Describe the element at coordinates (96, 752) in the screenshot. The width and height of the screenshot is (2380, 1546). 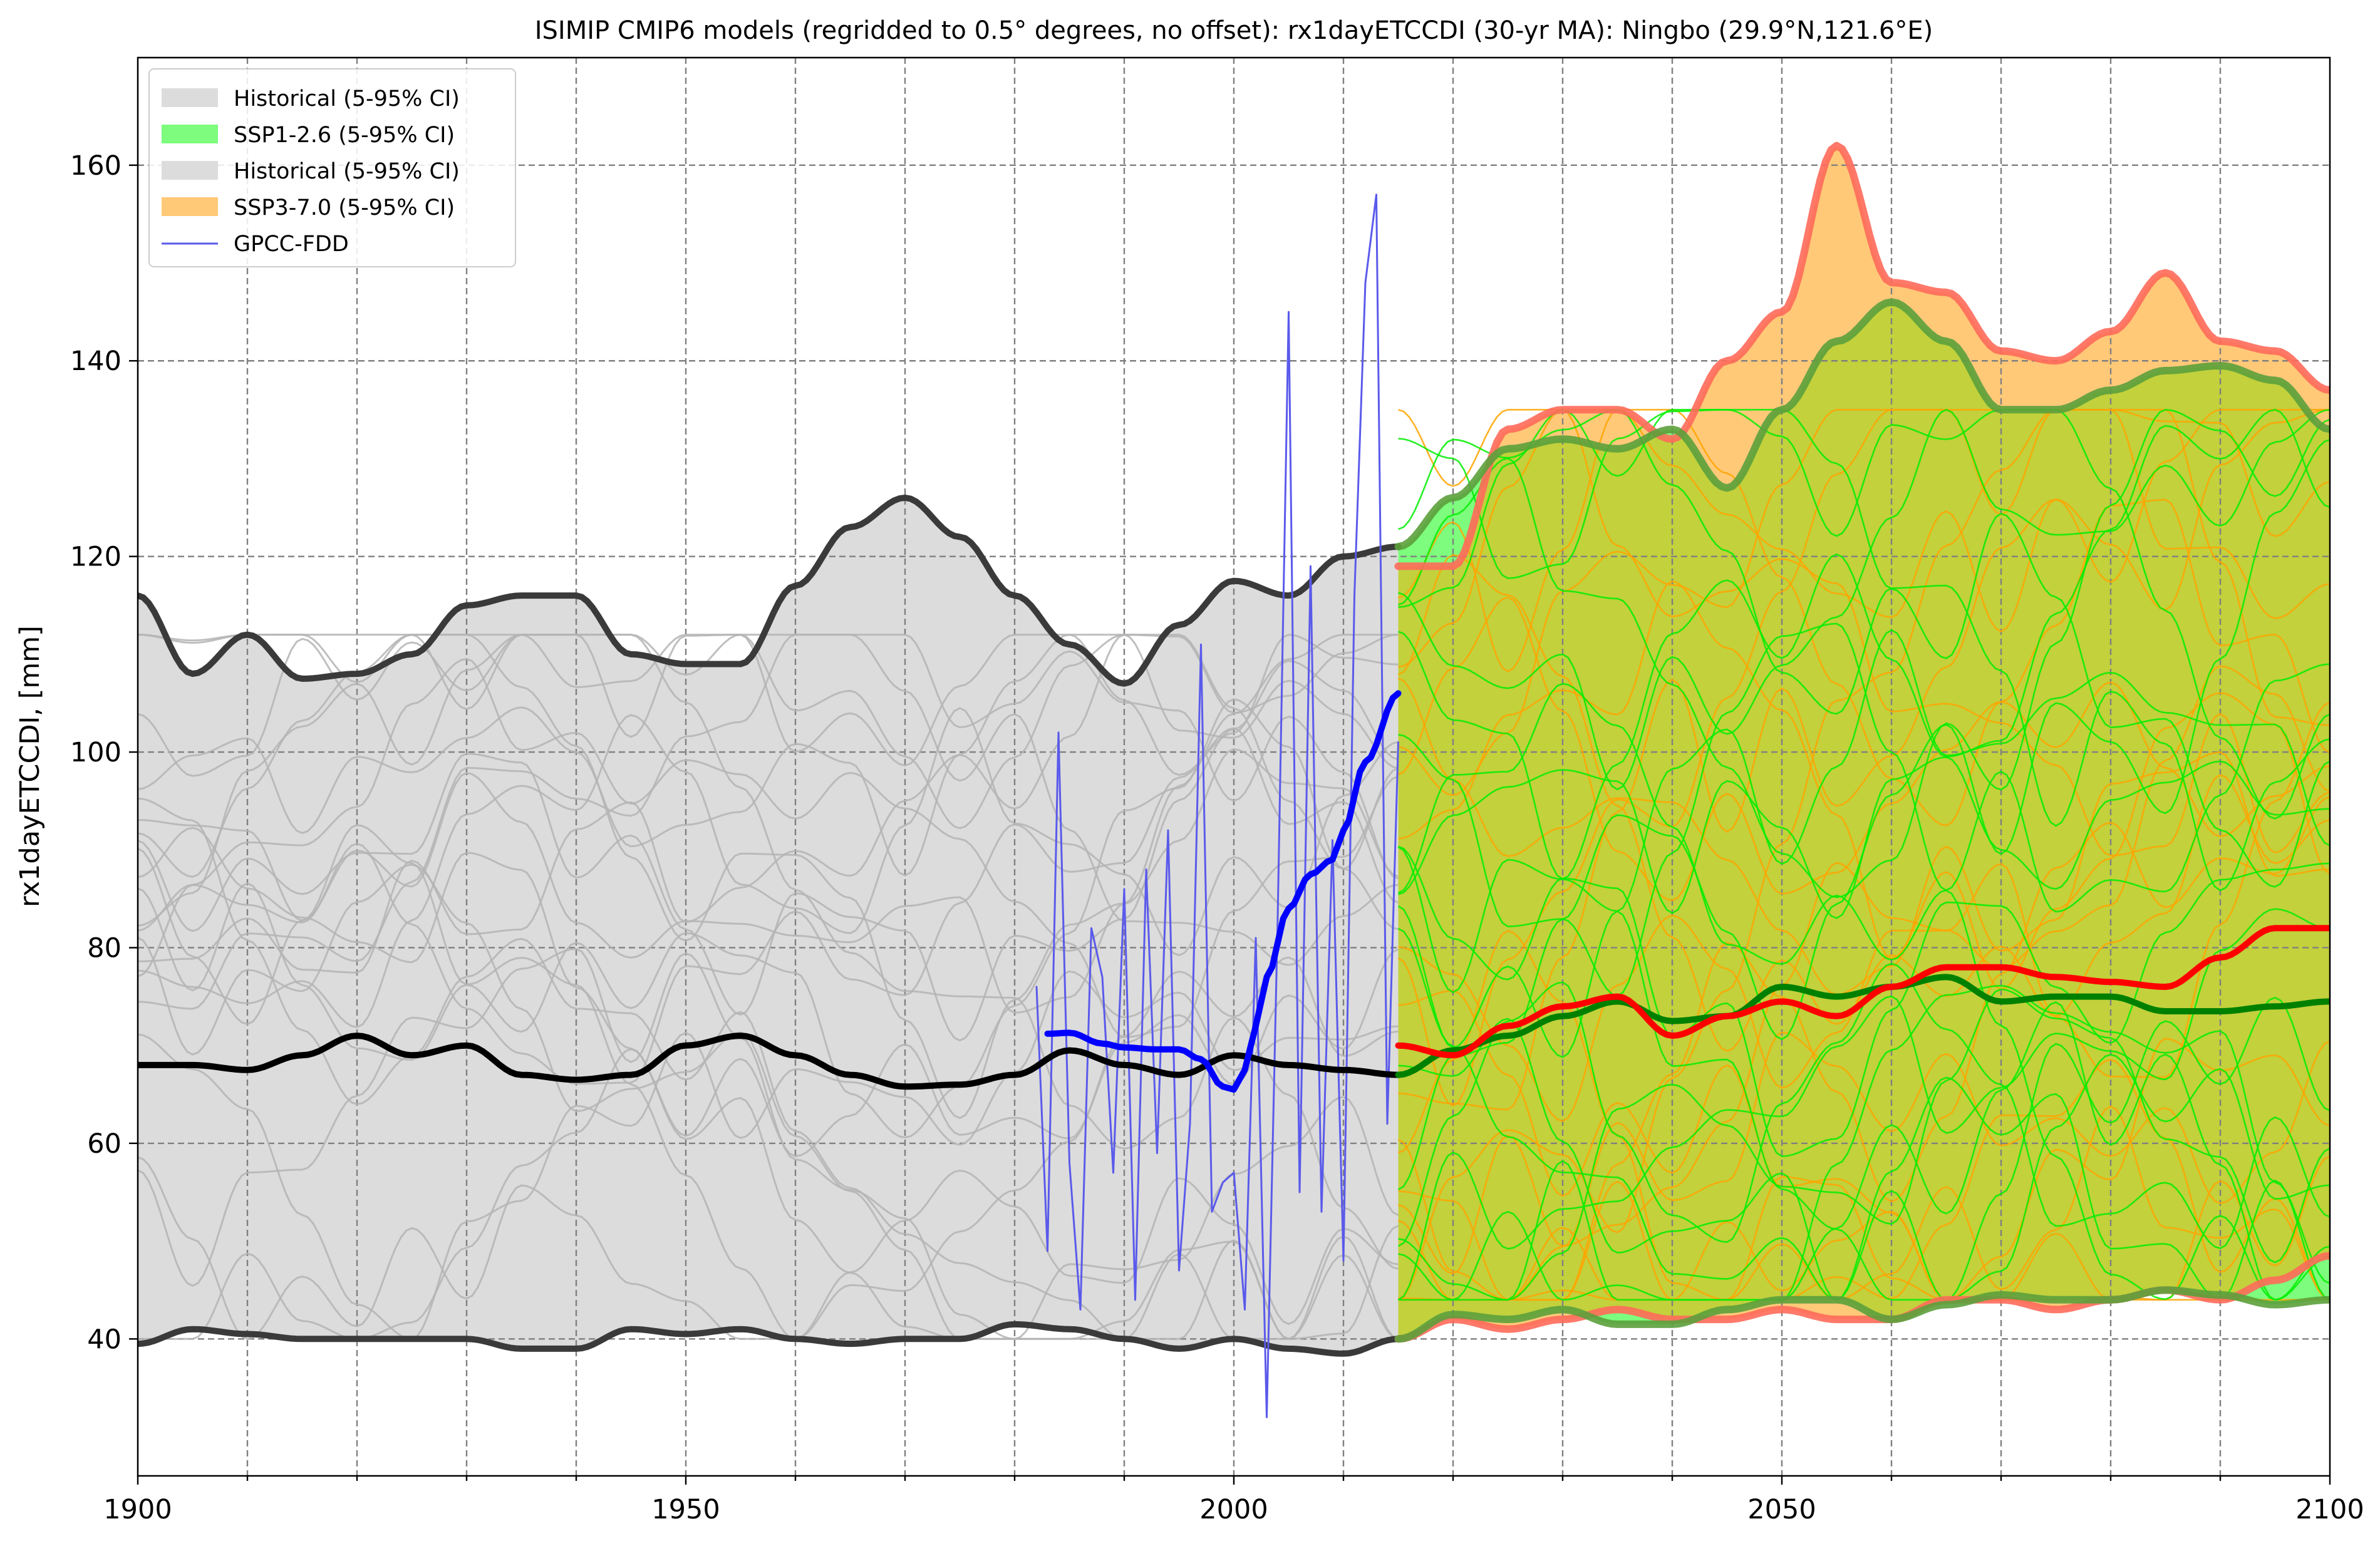
I see `y-tick-label: 100` at that location.